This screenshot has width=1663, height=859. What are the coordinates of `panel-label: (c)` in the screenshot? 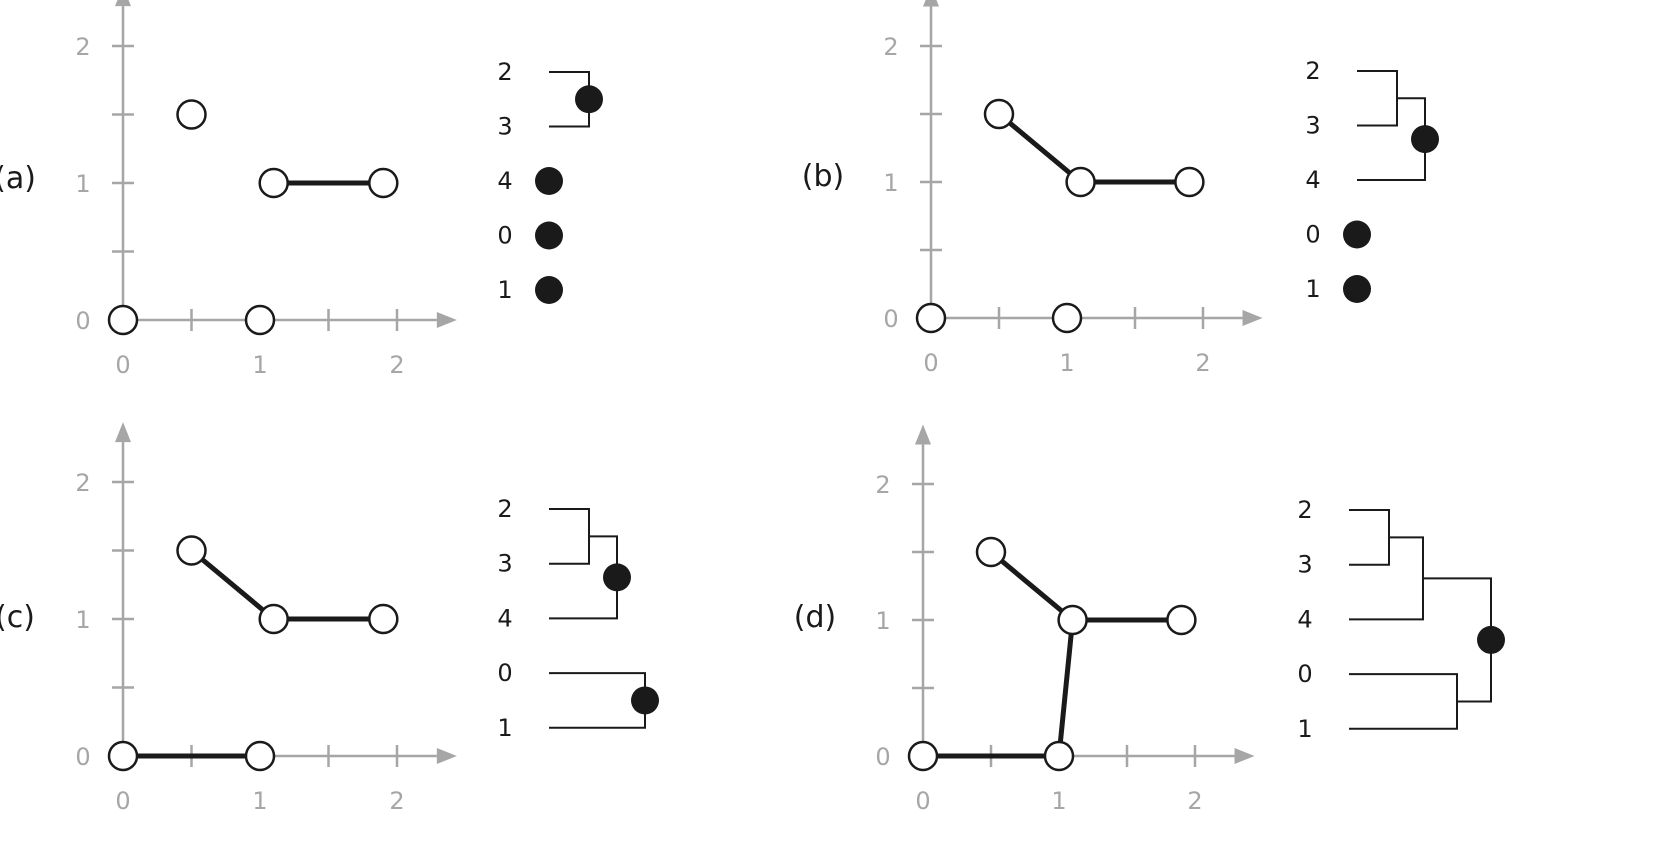 It's located at (17, 617).